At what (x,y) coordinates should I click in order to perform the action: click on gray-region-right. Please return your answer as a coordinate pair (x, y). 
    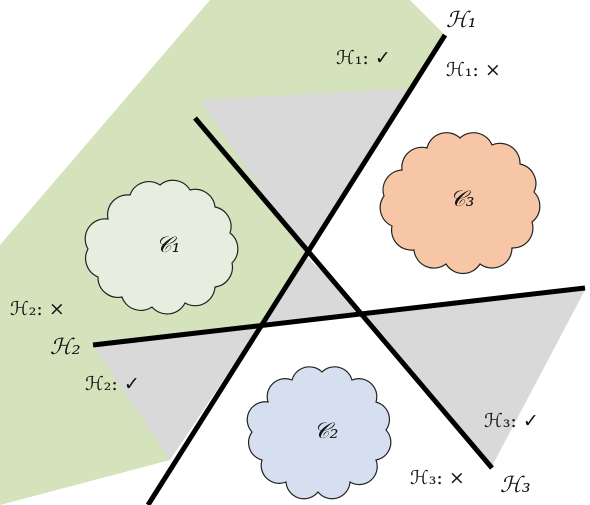
    Looking at the image, I should click on (475, 380).